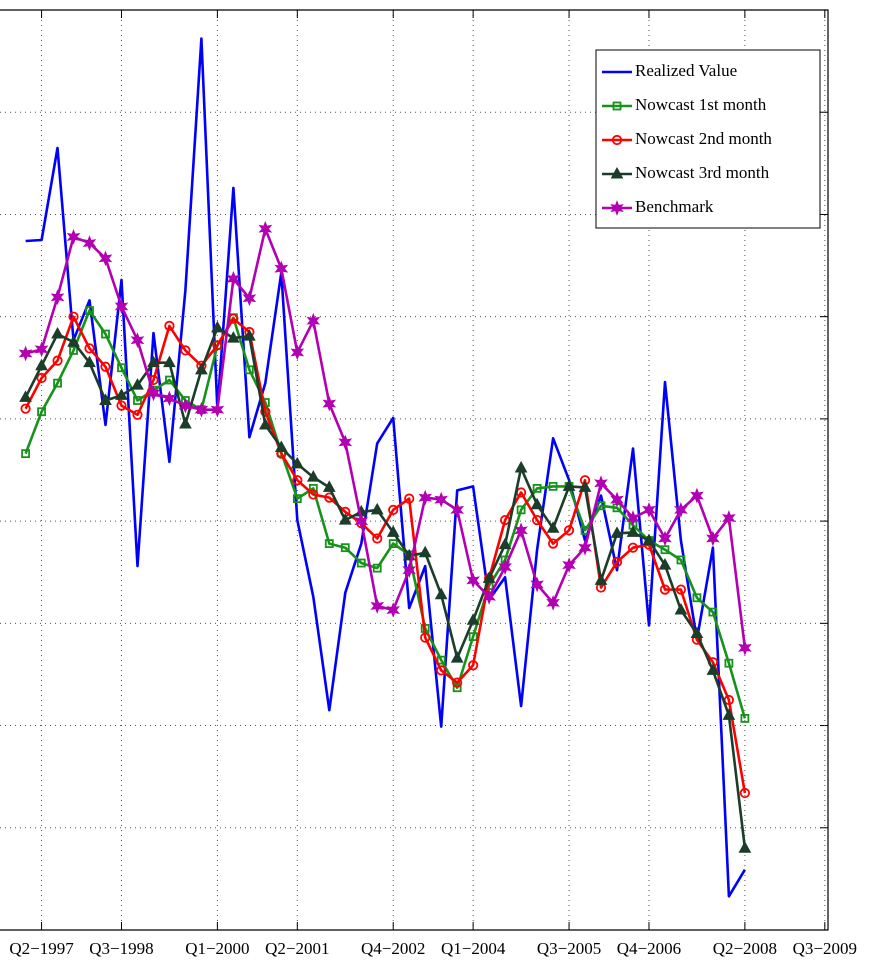  I want to click on x-tick-label: Q1−2000, so click(217, 948).